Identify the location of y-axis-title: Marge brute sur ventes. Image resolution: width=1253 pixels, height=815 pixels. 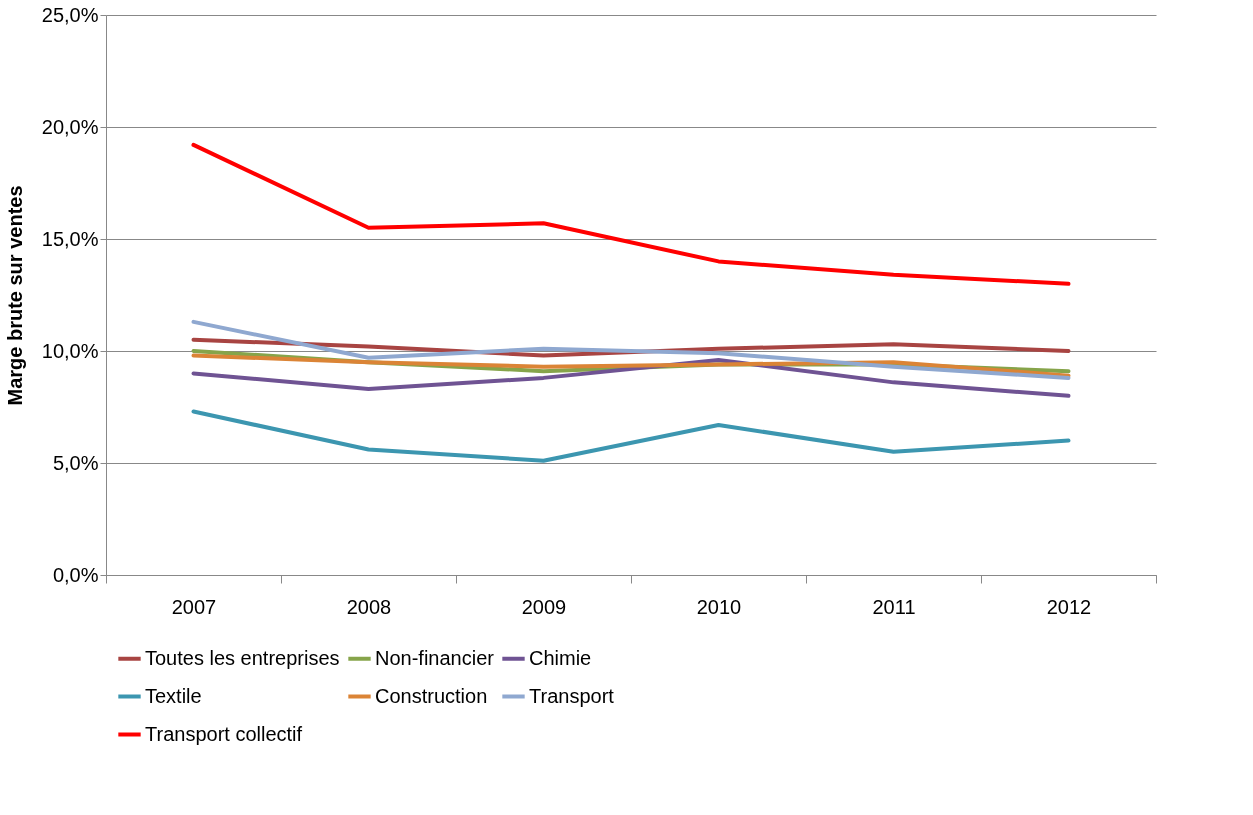
(14, 295).